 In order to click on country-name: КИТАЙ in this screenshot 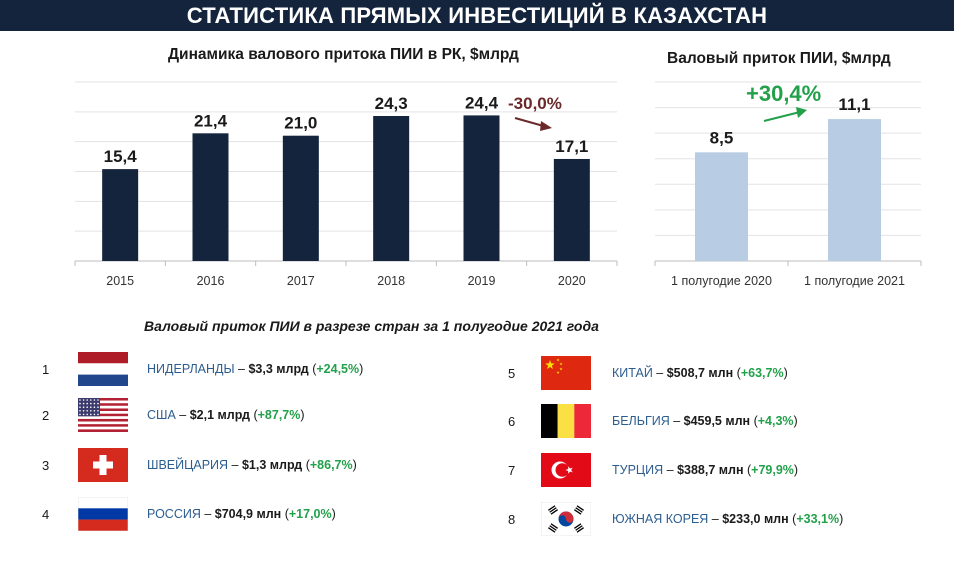, I will do `click(632, 373)`.